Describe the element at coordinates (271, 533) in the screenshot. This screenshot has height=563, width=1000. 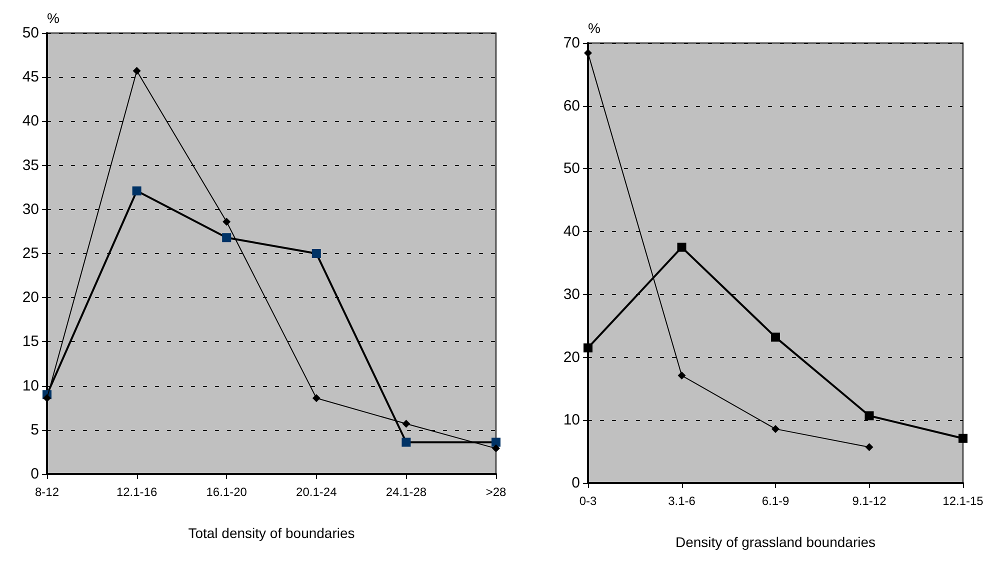
I see `x-axis-title: Total density of boundaries` at that location.